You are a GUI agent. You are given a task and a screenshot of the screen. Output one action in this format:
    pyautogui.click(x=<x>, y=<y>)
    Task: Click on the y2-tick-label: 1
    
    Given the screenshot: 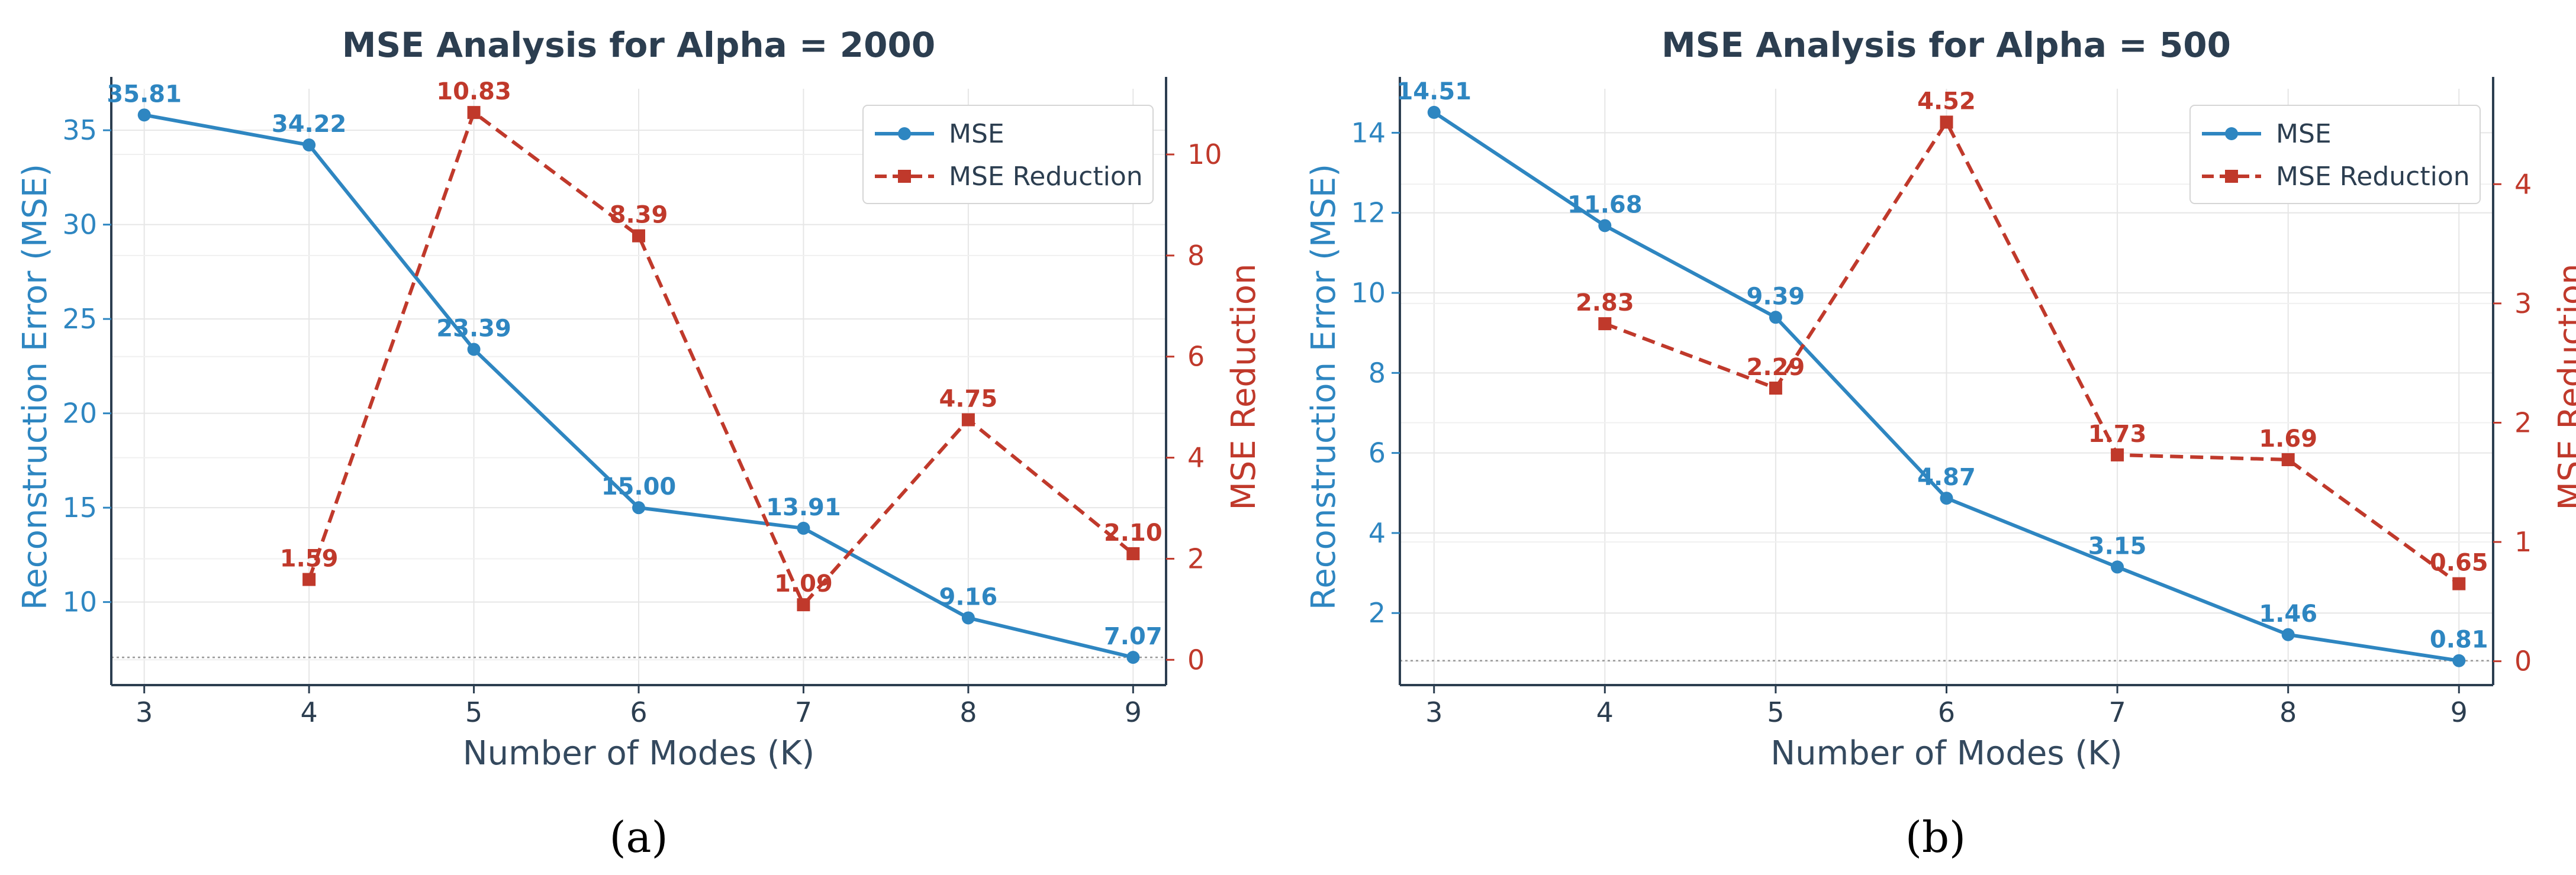 What is the action you would take?
    pyautogui.click(x=2523, y=542)
    